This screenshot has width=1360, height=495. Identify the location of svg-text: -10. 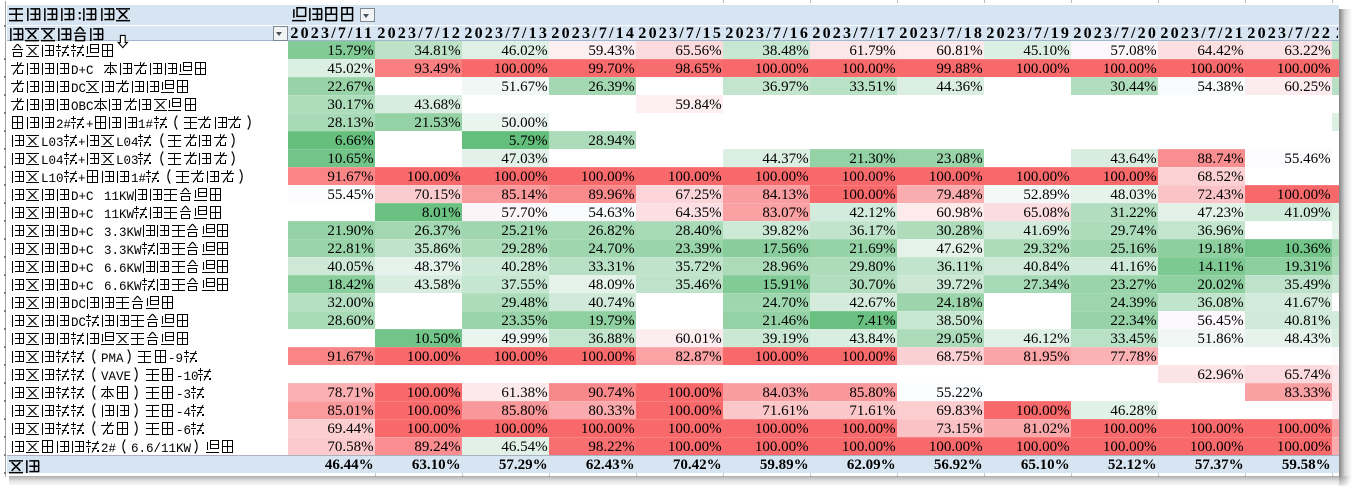
(187, 377).